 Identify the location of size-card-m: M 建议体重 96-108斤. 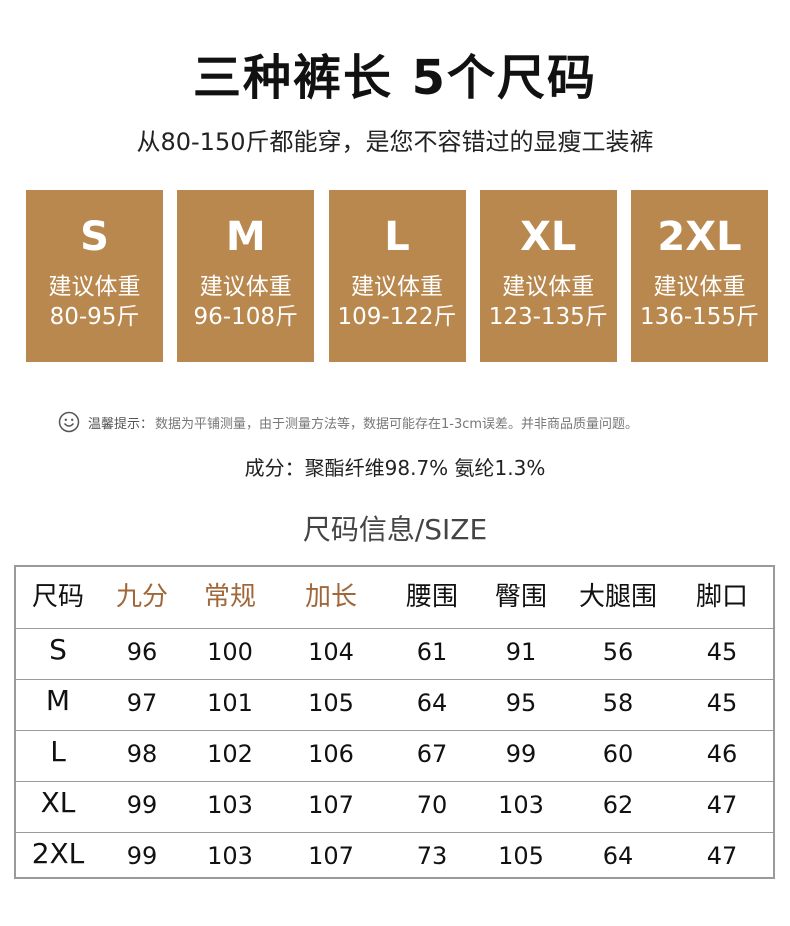
(246, 276).